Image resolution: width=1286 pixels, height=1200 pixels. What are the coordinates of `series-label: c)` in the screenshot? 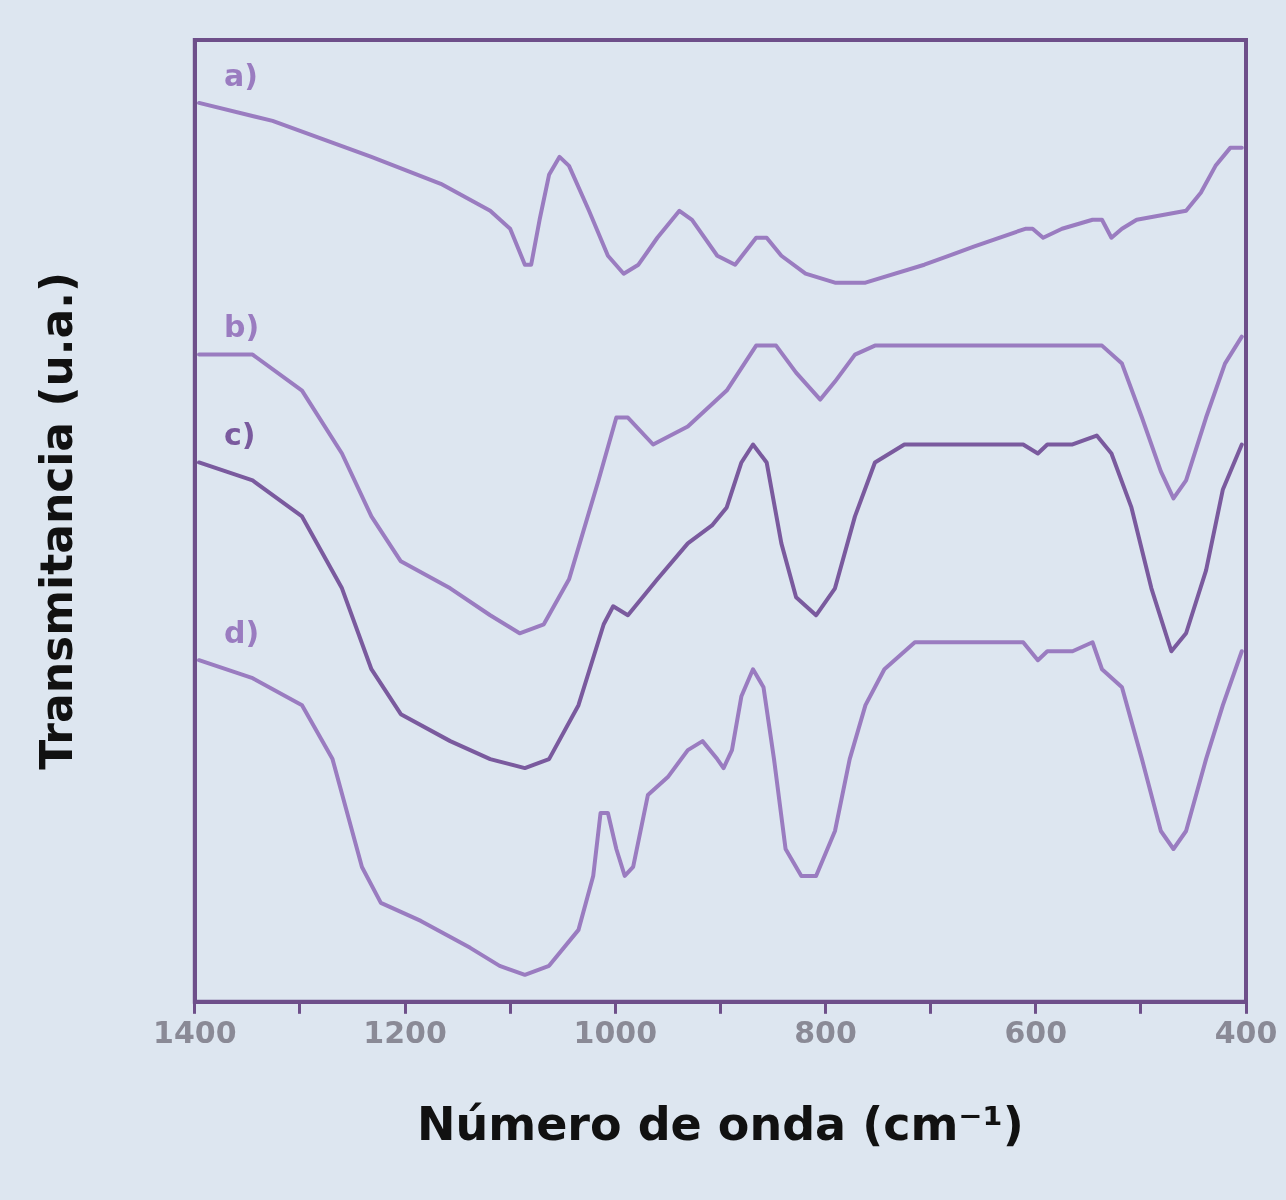 It's located at (240, 435).